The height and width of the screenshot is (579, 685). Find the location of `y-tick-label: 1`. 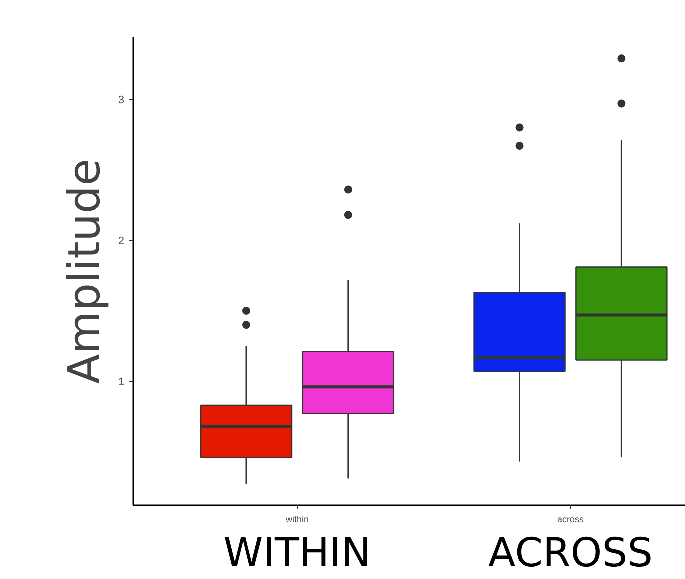

y-tick-label: 1 is located at coordinates (121, 382).